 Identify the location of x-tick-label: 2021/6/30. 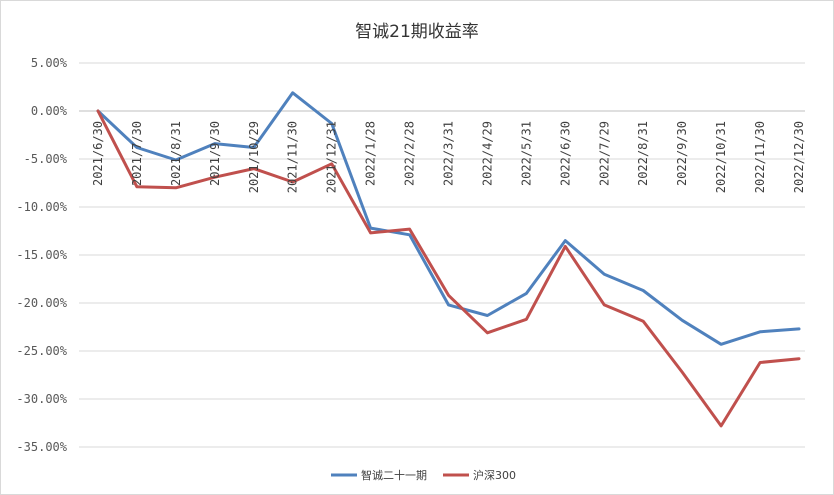
(98, 153).